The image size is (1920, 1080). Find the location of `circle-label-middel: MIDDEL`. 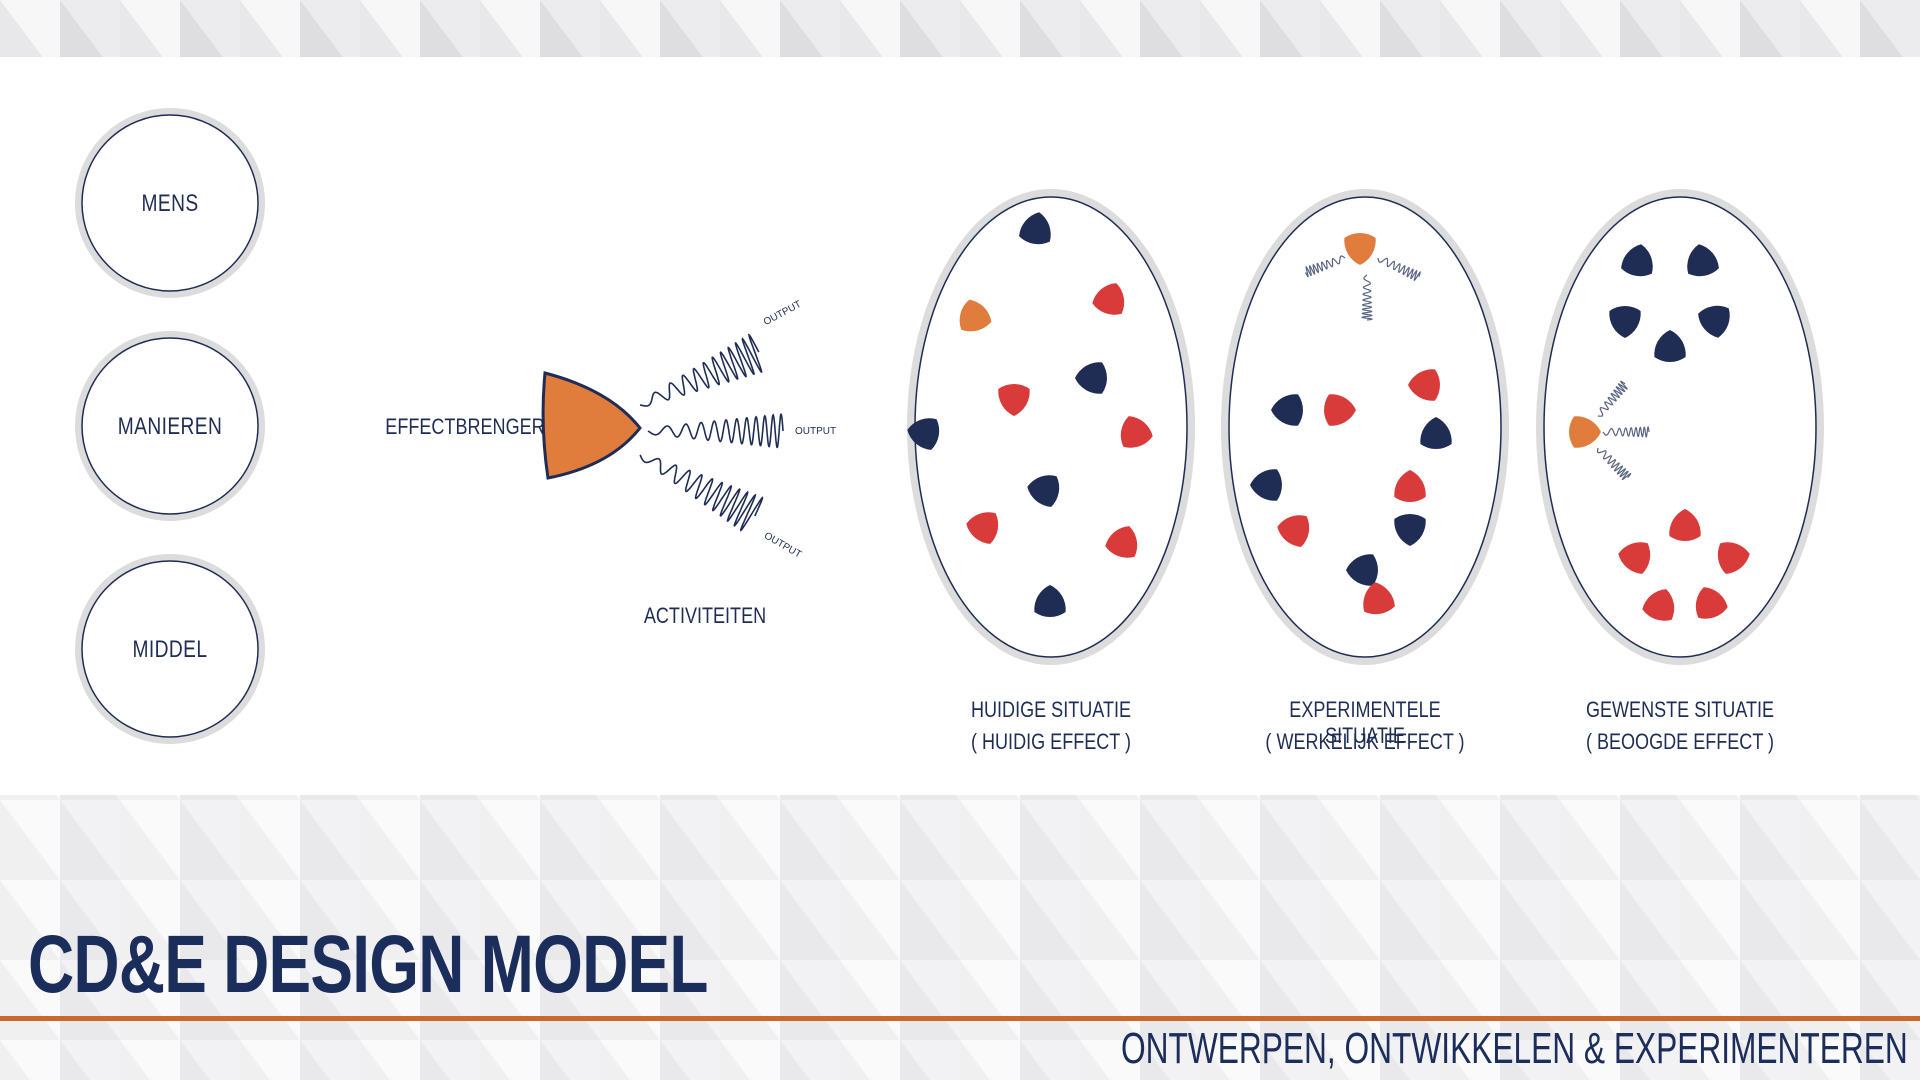

circle-label-middel: MIDDEL is located at coordinates (170, 649).